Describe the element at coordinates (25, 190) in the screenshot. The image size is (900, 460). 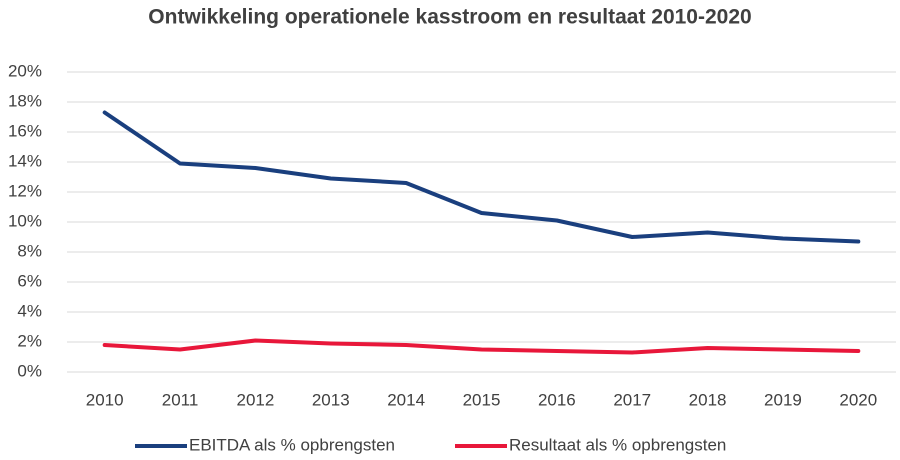
I see `y-tick-label: 12%` at that location.